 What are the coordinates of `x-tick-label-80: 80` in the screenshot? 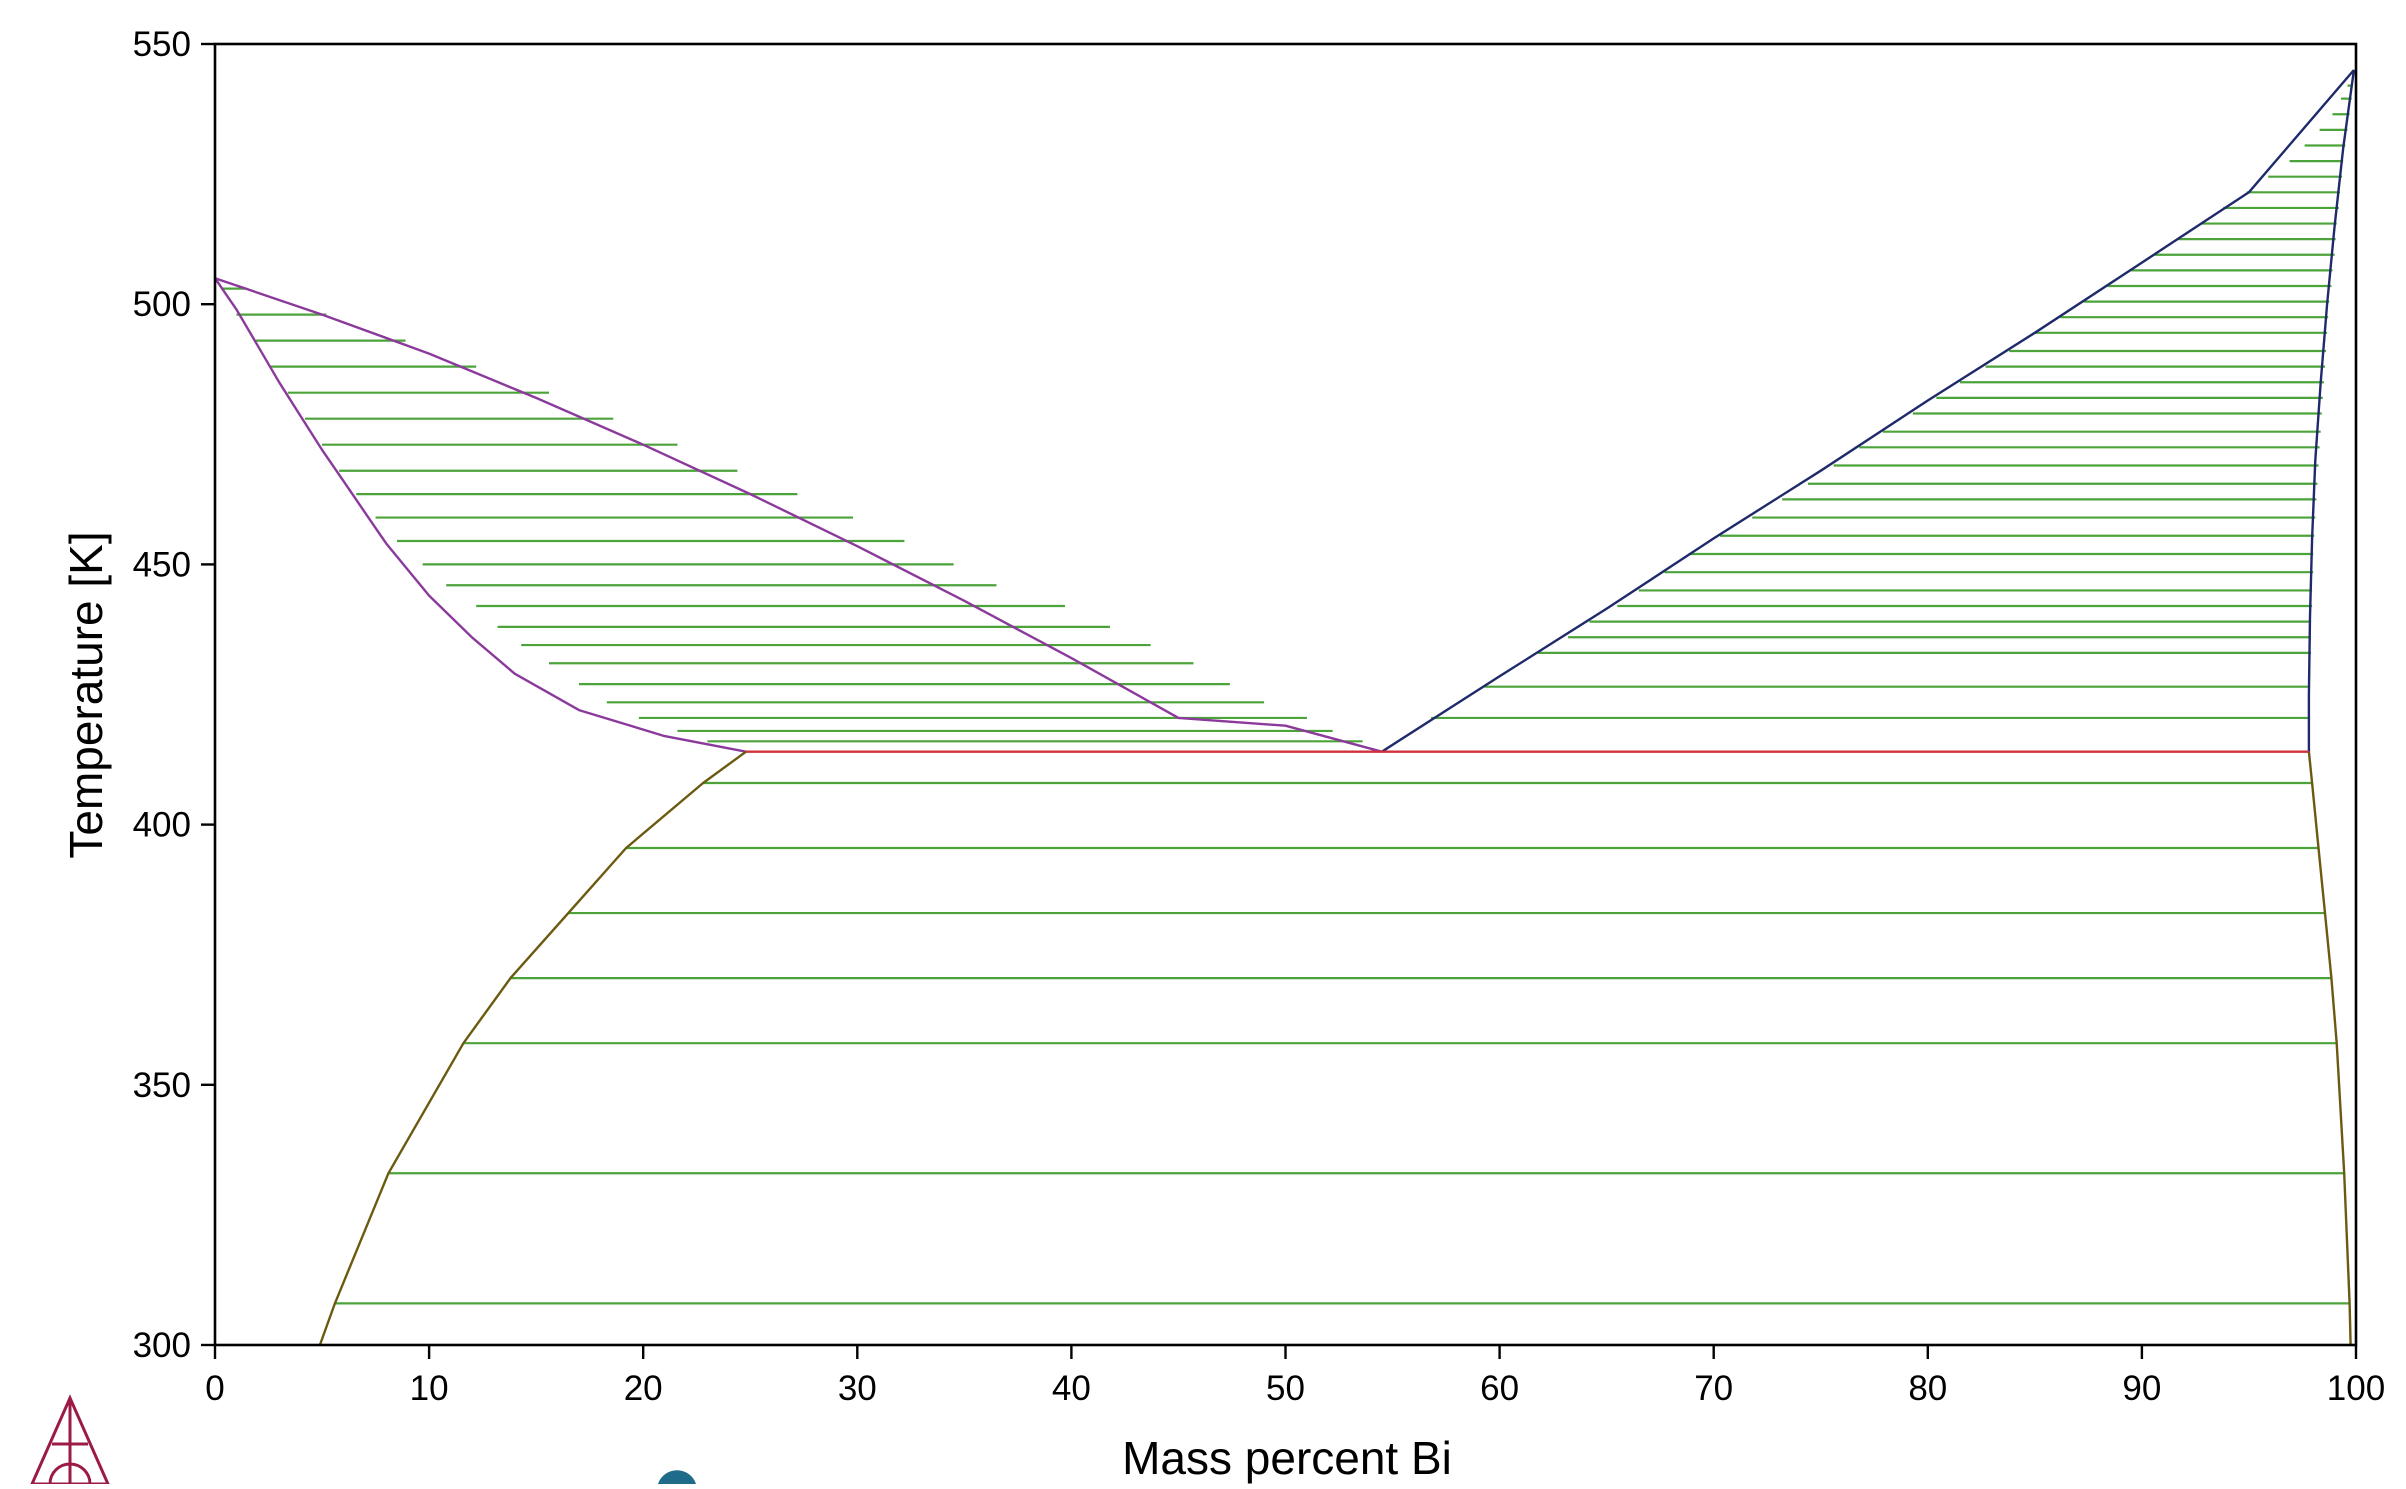 It's located at (1927, 1388).